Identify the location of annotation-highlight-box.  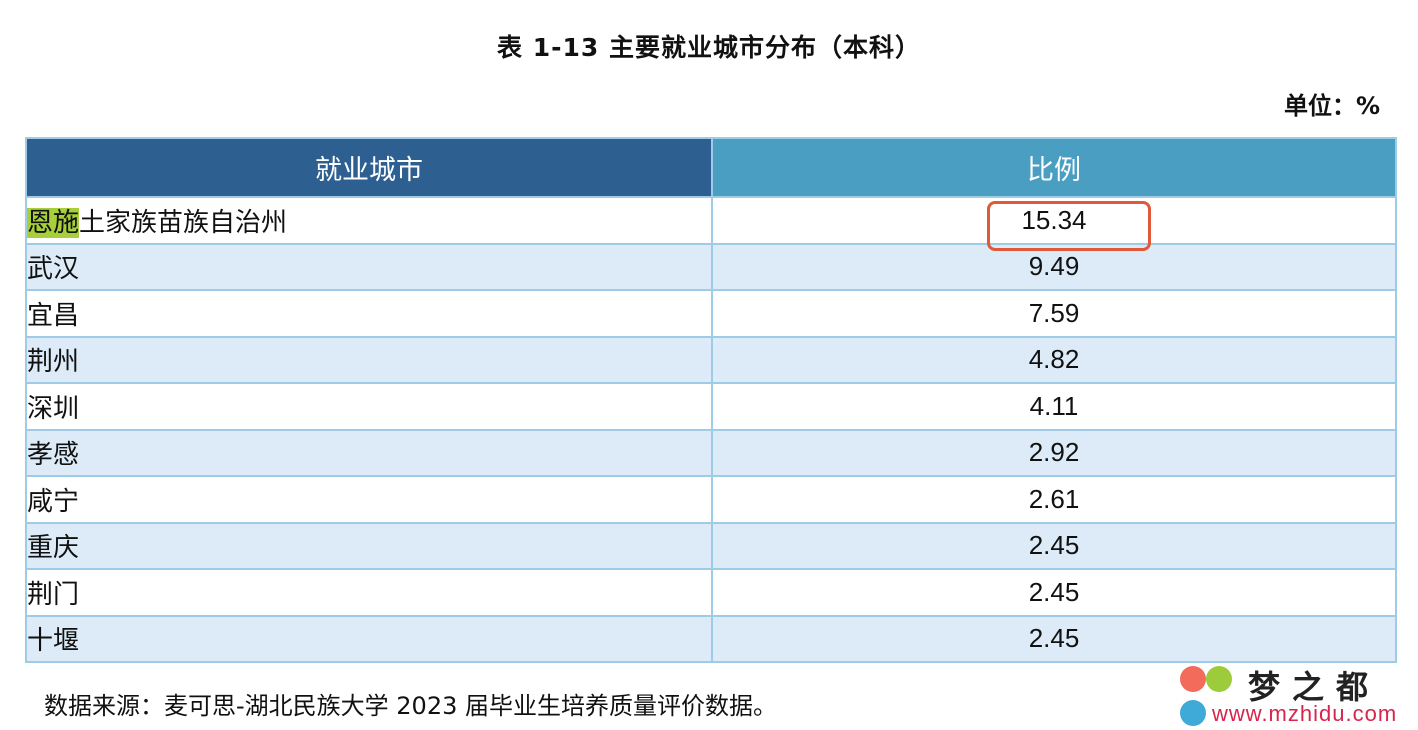
(1069, 226).